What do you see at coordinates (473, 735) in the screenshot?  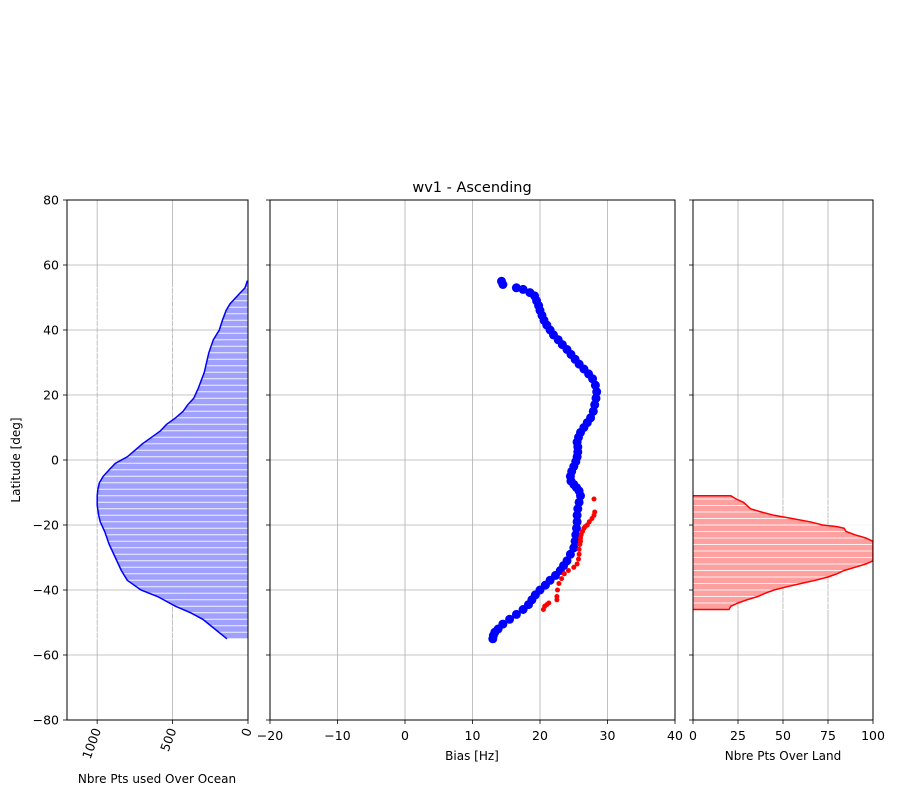 I see `x-tick-label: 10` at bounding box center [473, 735].